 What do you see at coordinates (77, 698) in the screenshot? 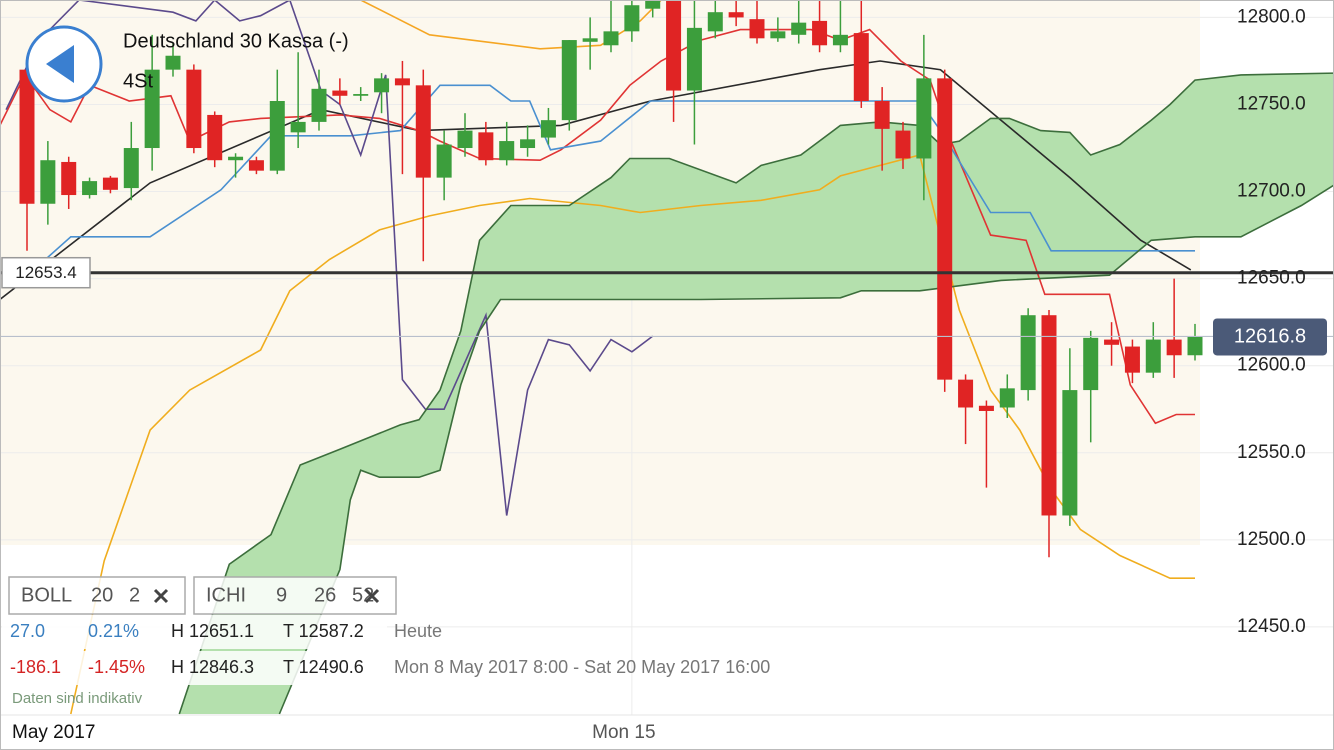
I see `disclaimer: Daten sind indikativ` at bounding box center [77, 698].